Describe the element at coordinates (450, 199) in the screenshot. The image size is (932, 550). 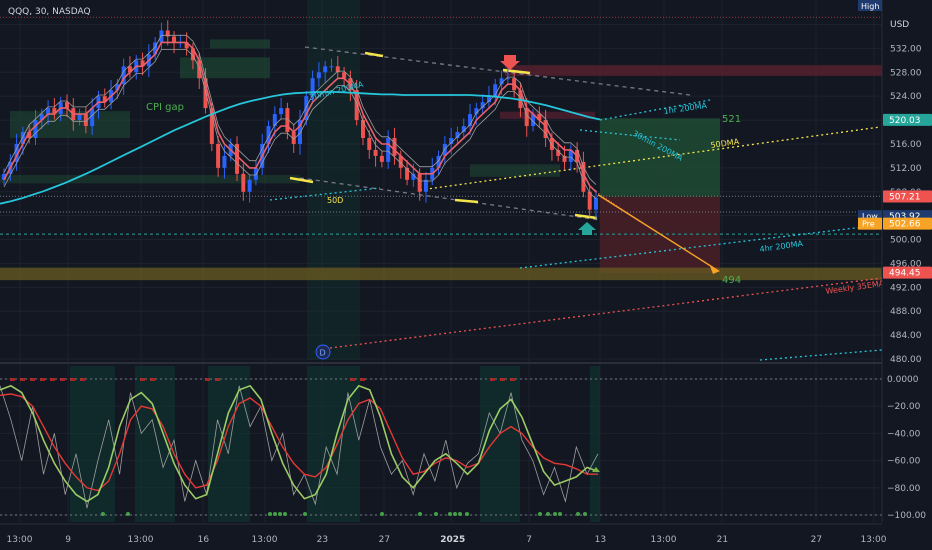
I see `trendline-lower` at that location.